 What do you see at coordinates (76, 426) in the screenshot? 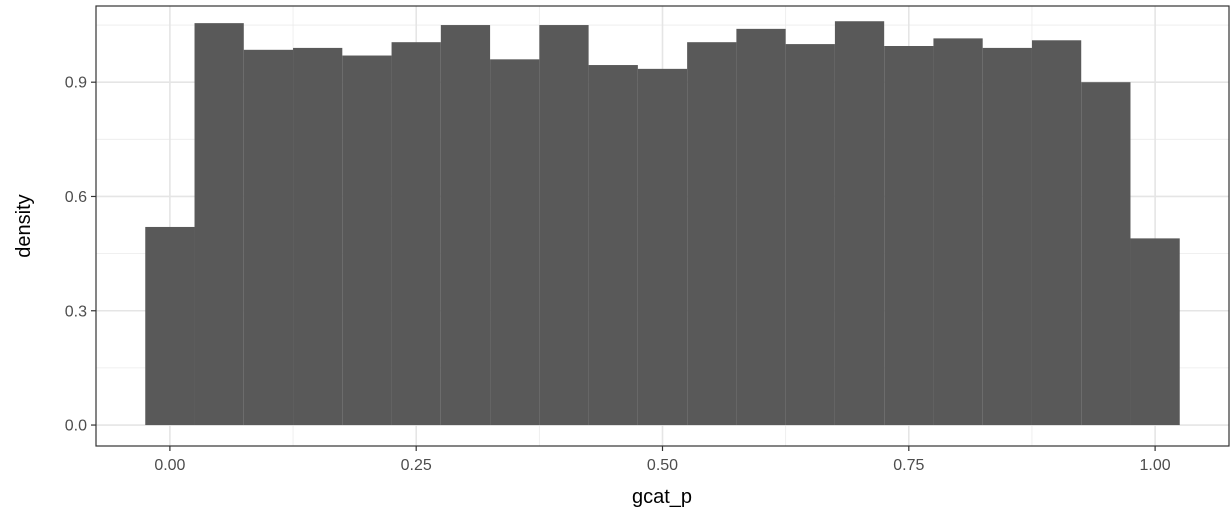
I see `y-tick-label: 0.0` at bounding box center [76, 426].